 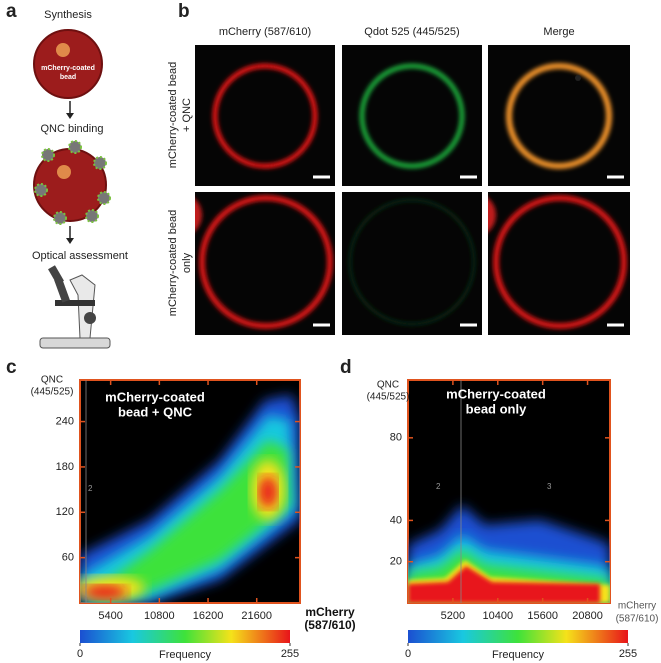 What do you see at coordinates (72, 129) in the screenshot?
I see `step-label: QNC binding` at bounding box center [72, 129].